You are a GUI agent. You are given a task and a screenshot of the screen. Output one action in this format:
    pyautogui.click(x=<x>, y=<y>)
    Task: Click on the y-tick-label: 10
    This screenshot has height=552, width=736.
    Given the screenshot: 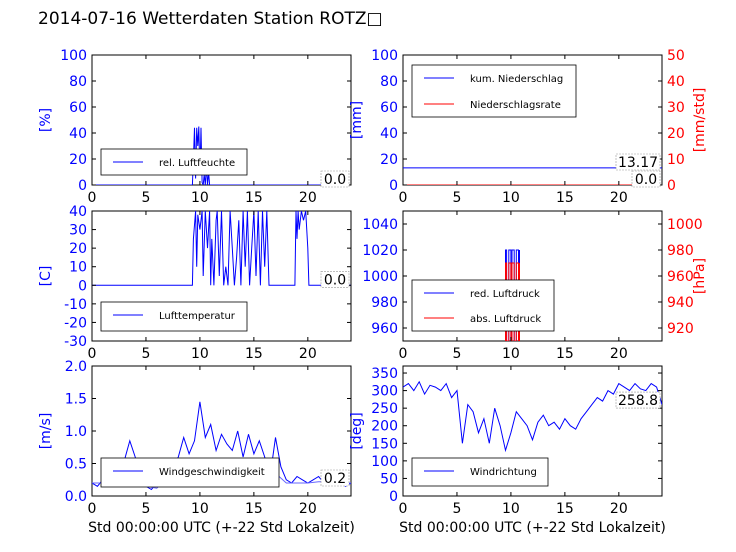 What is the action you would take?
    pyautogui.click(x=78, y=268)
    